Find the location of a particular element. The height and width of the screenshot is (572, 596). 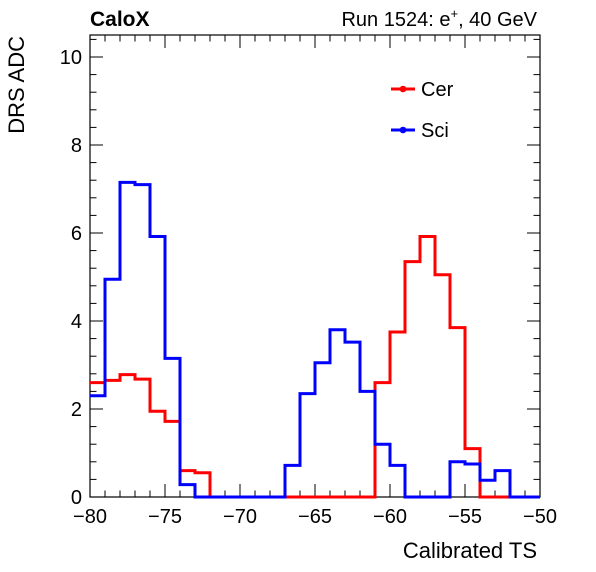

experiment-label: CaloX is located at coordinates (120, 19).